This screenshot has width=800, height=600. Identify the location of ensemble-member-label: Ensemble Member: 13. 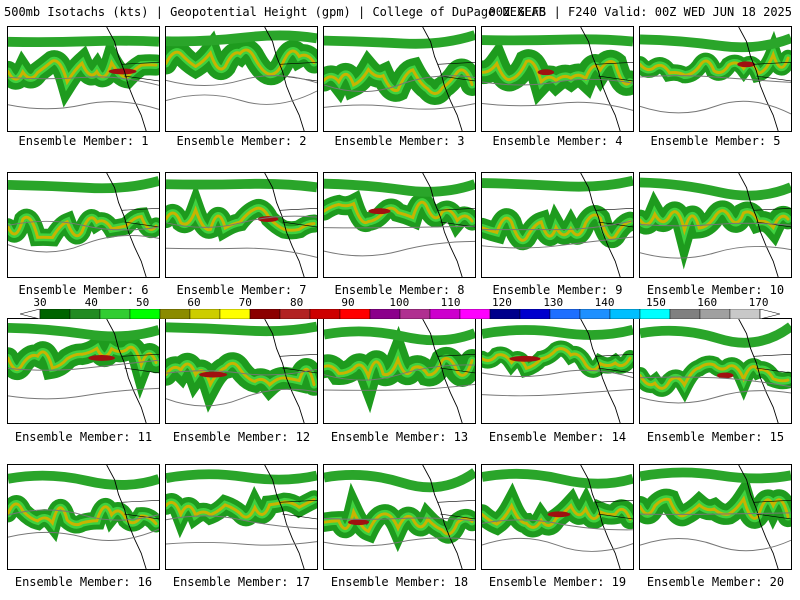
(399, 437).